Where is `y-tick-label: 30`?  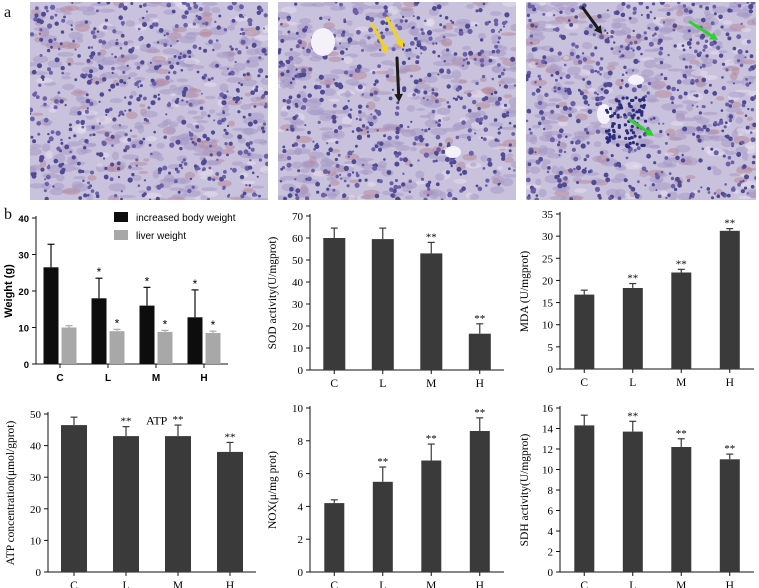 y-tick-label: 30 is located at coordinates (23, 256).